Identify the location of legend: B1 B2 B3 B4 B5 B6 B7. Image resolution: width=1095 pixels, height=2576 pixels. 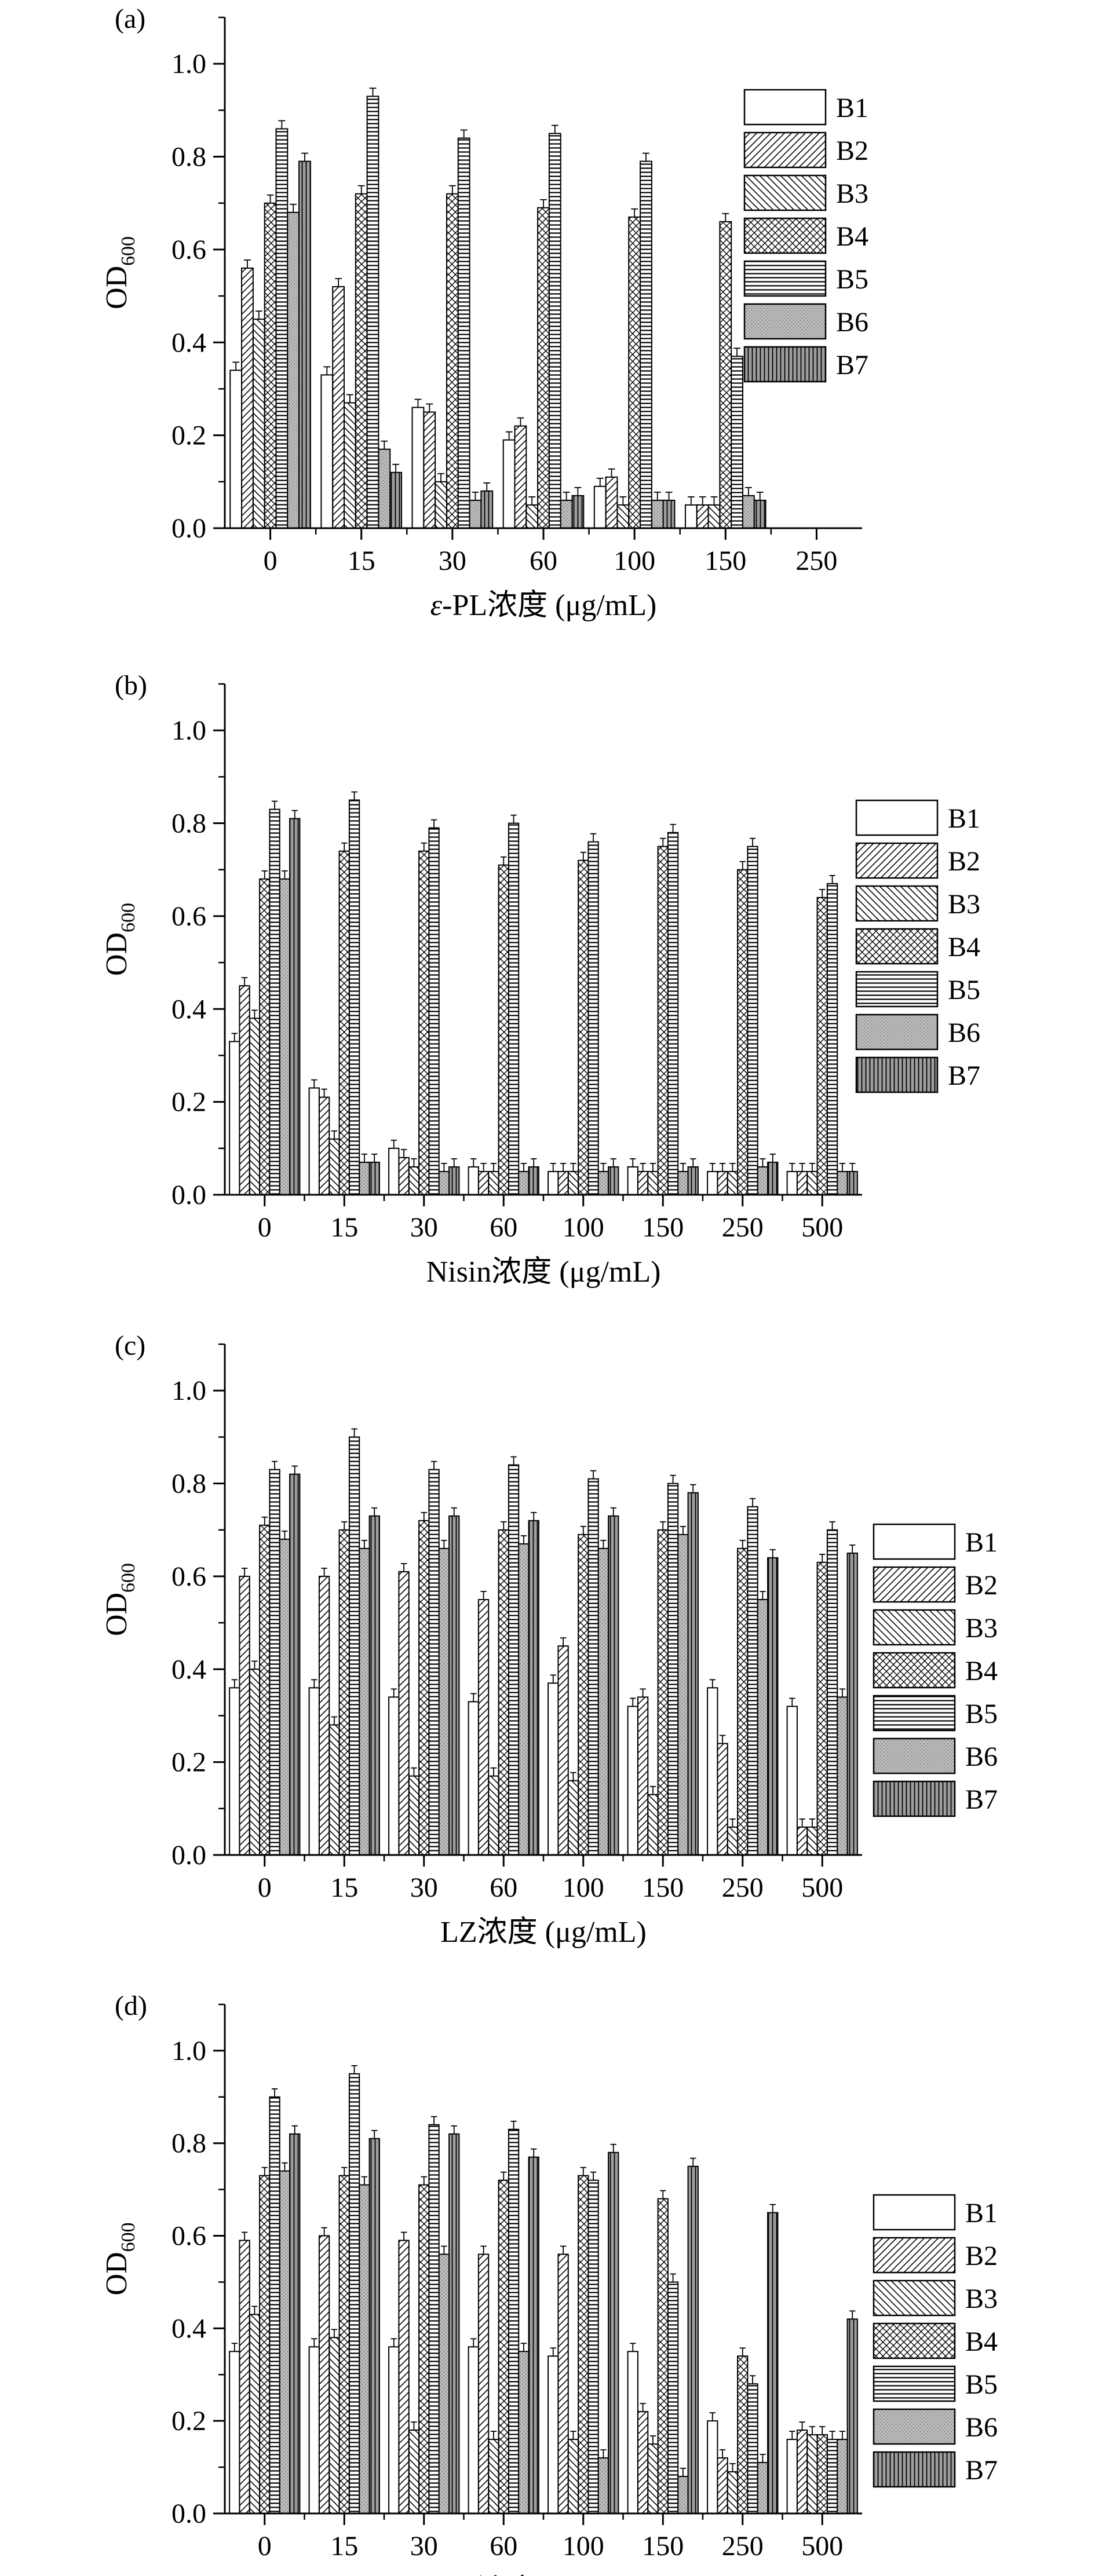
(805, 236).